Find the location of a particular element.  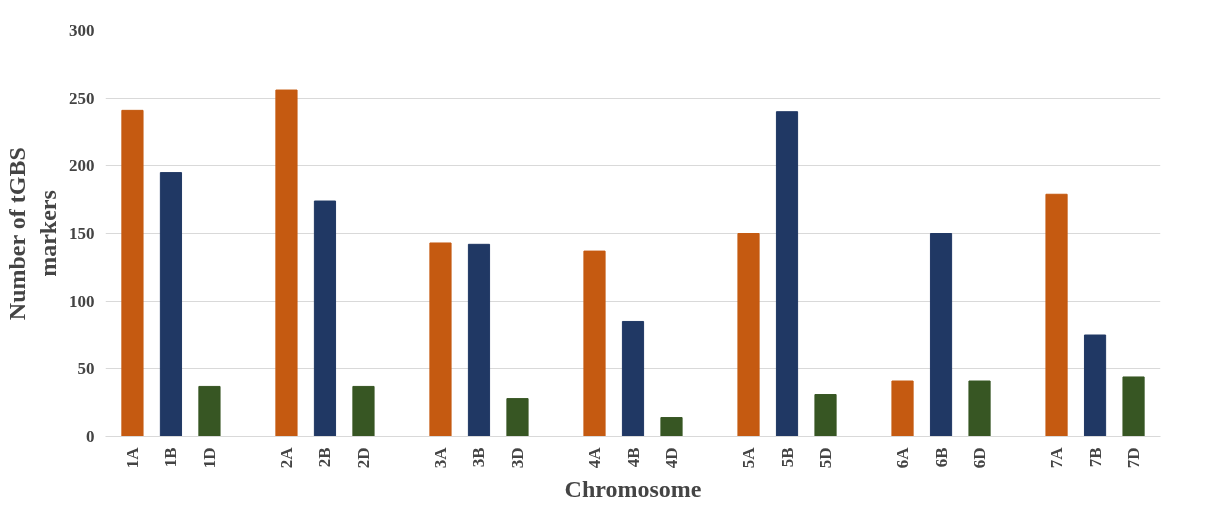

x-tick-label: 6B is located at coordinates (941, 457).